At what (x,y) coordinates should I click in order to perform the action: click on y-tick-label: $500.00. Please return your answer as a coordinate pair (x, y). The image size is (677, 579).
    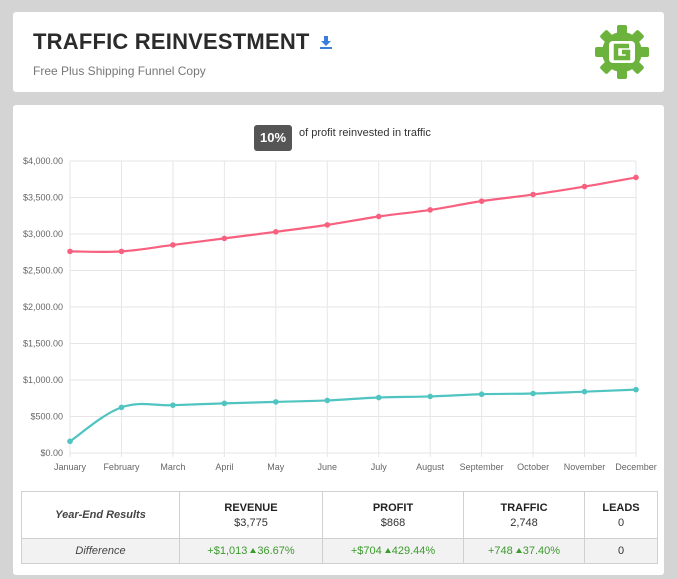
    Looking at the image, I should click on (46, 417).